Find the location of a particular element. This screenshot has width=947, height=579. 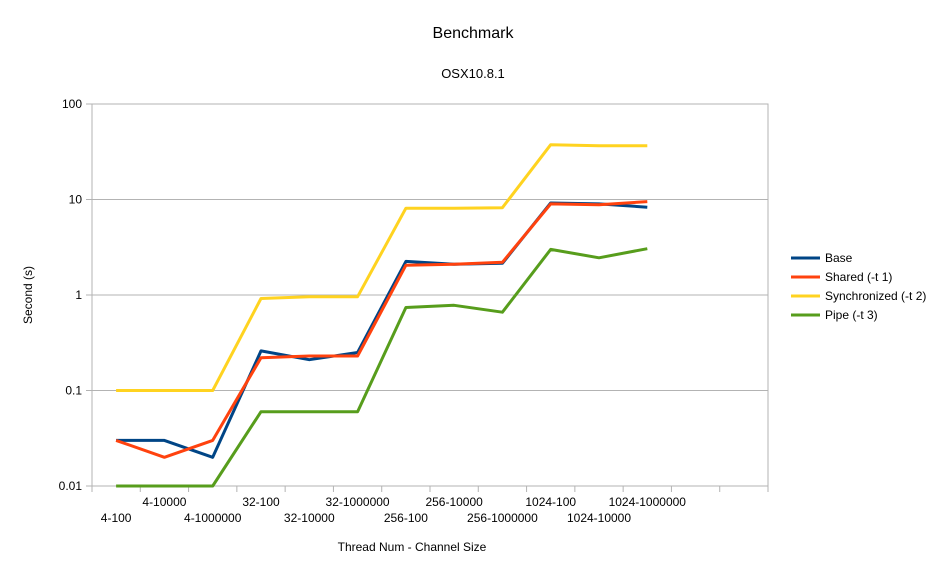

legend-label: Shared (-t 1) is located at coordinates (858, 277).